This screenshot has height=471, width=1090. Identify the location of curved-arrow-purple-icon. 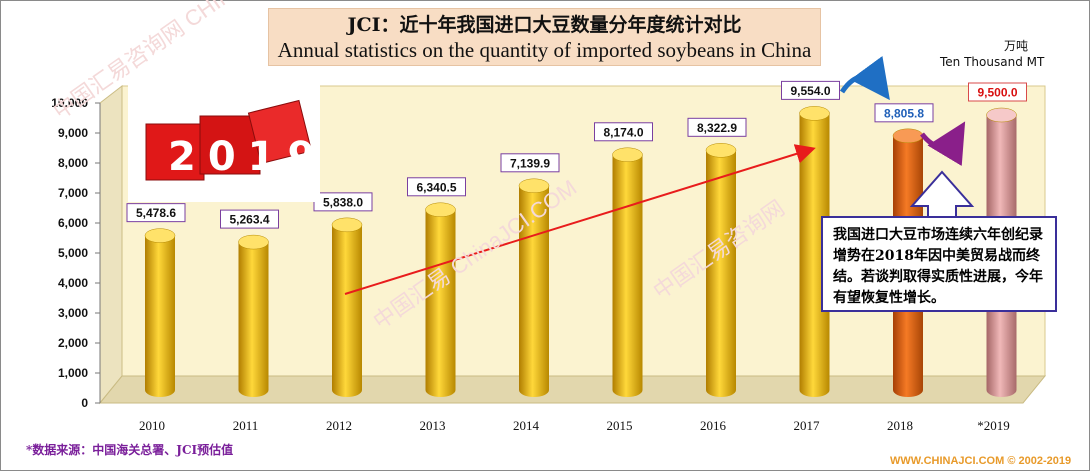
(943, 144).